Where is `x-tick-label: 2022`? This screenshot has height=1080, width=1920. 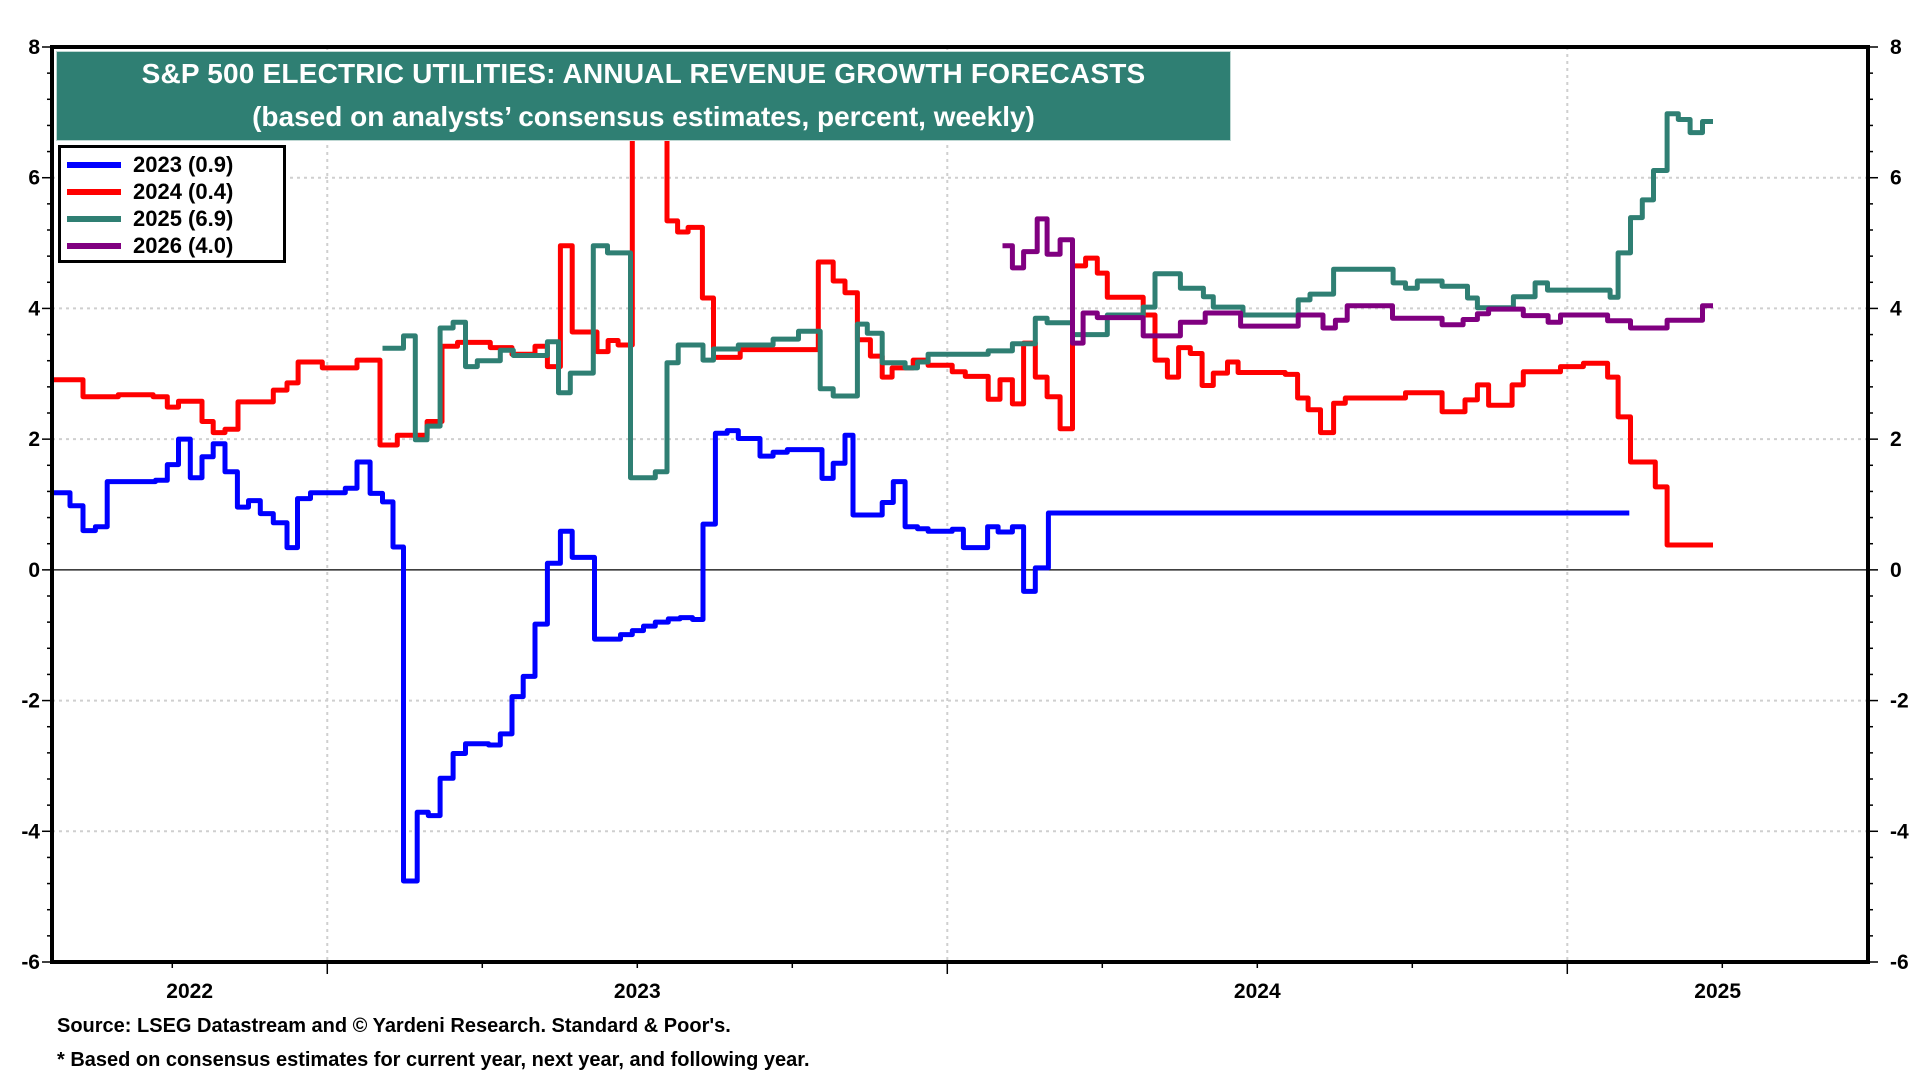 x-tick-label: 2022 is located at coordinates (189, 991).